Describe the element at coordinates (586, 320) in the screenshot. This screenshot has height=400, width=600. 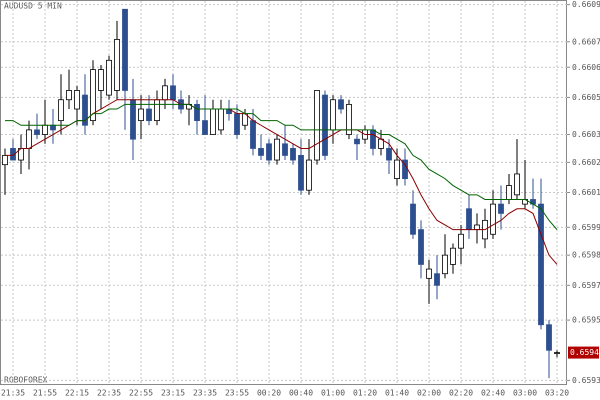
I see `y-tick-label: 0.6595` at that location.